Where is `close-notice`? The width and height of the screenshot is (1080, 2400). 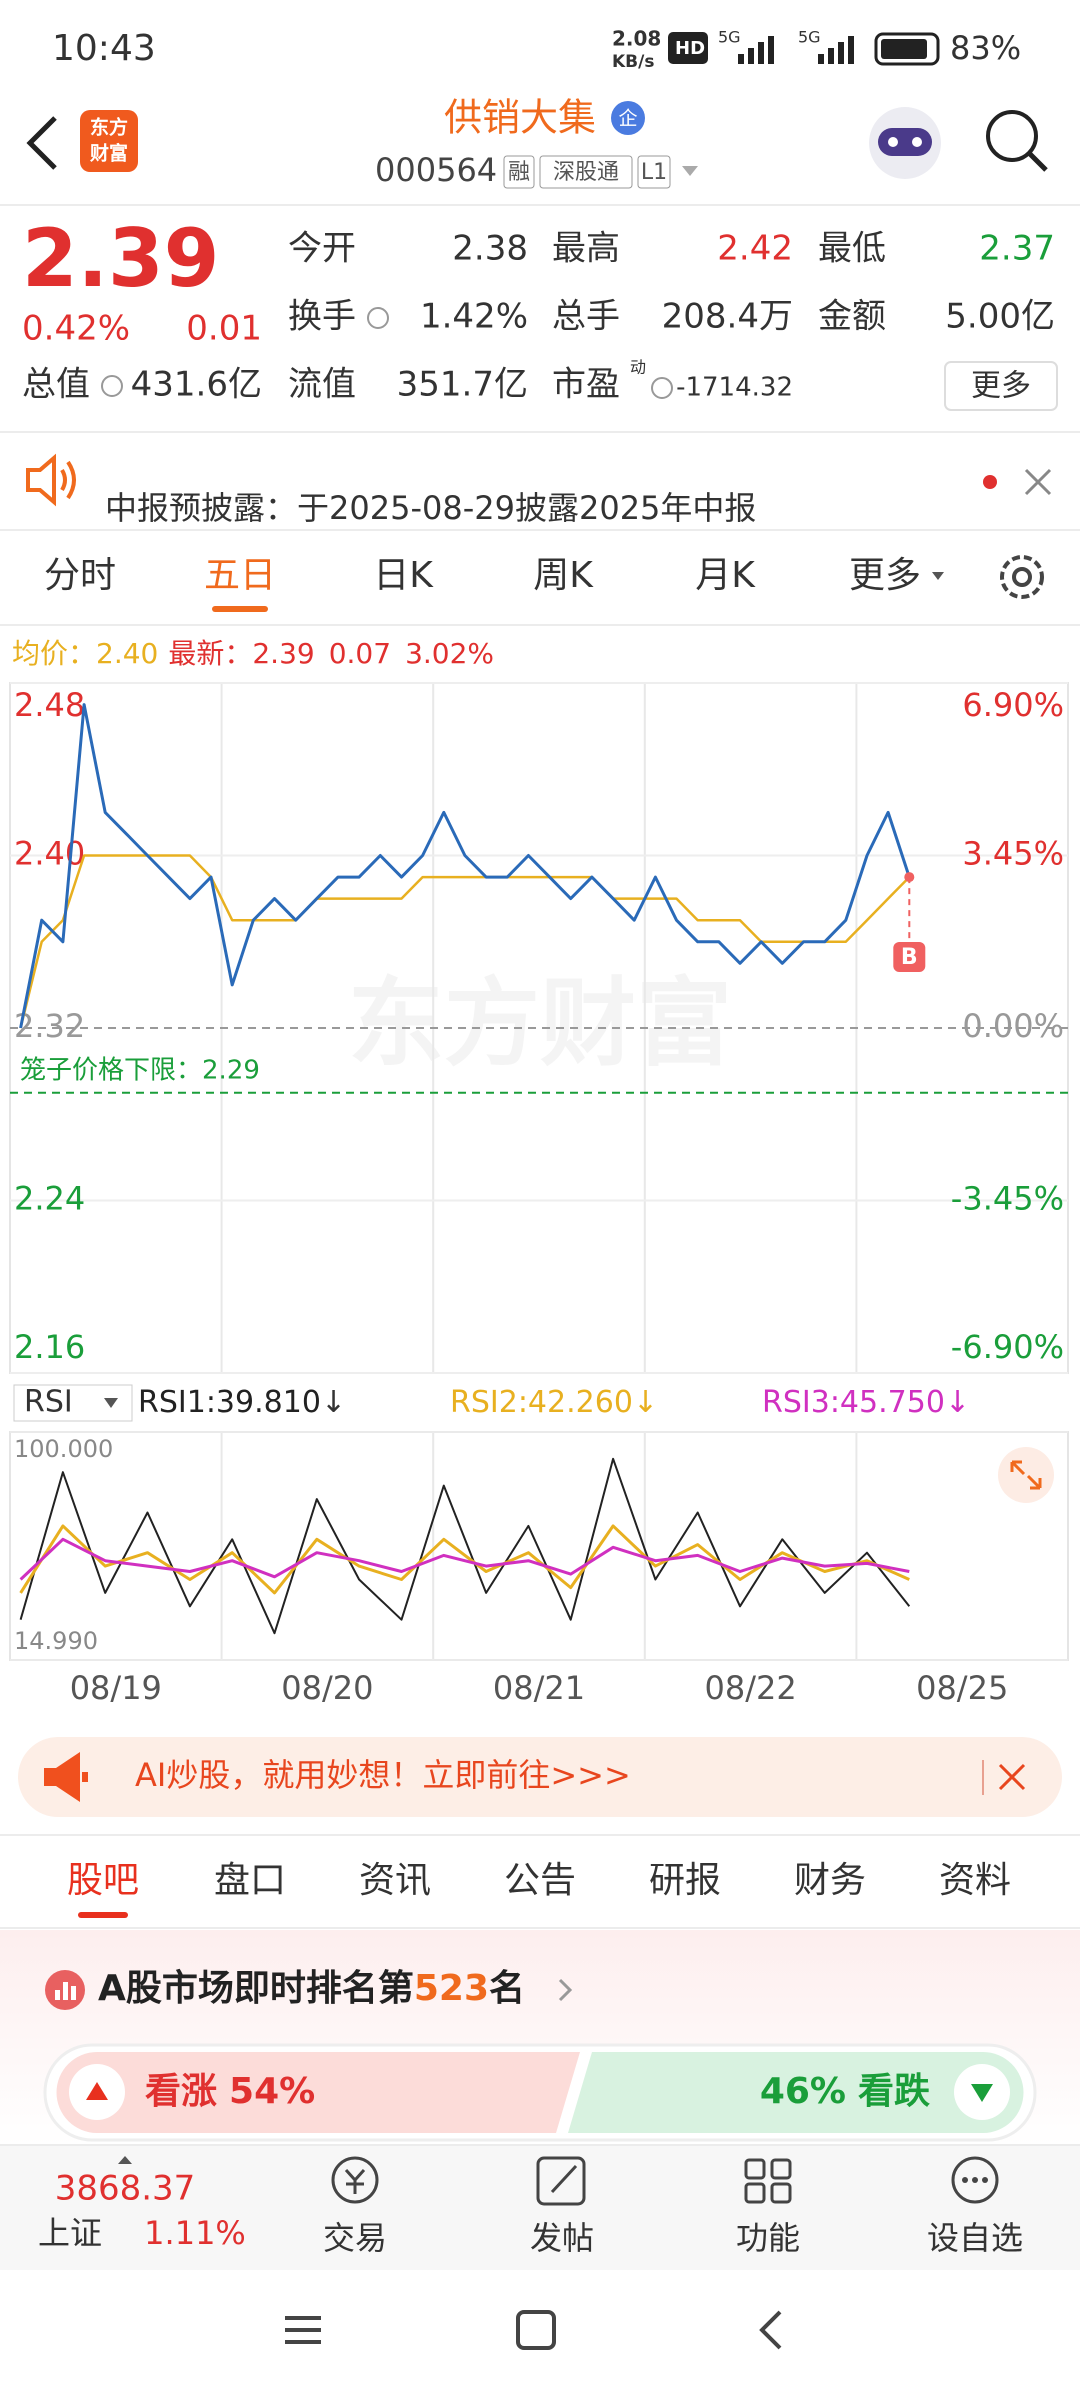
close-notice is located at coordinates (1038, 482).